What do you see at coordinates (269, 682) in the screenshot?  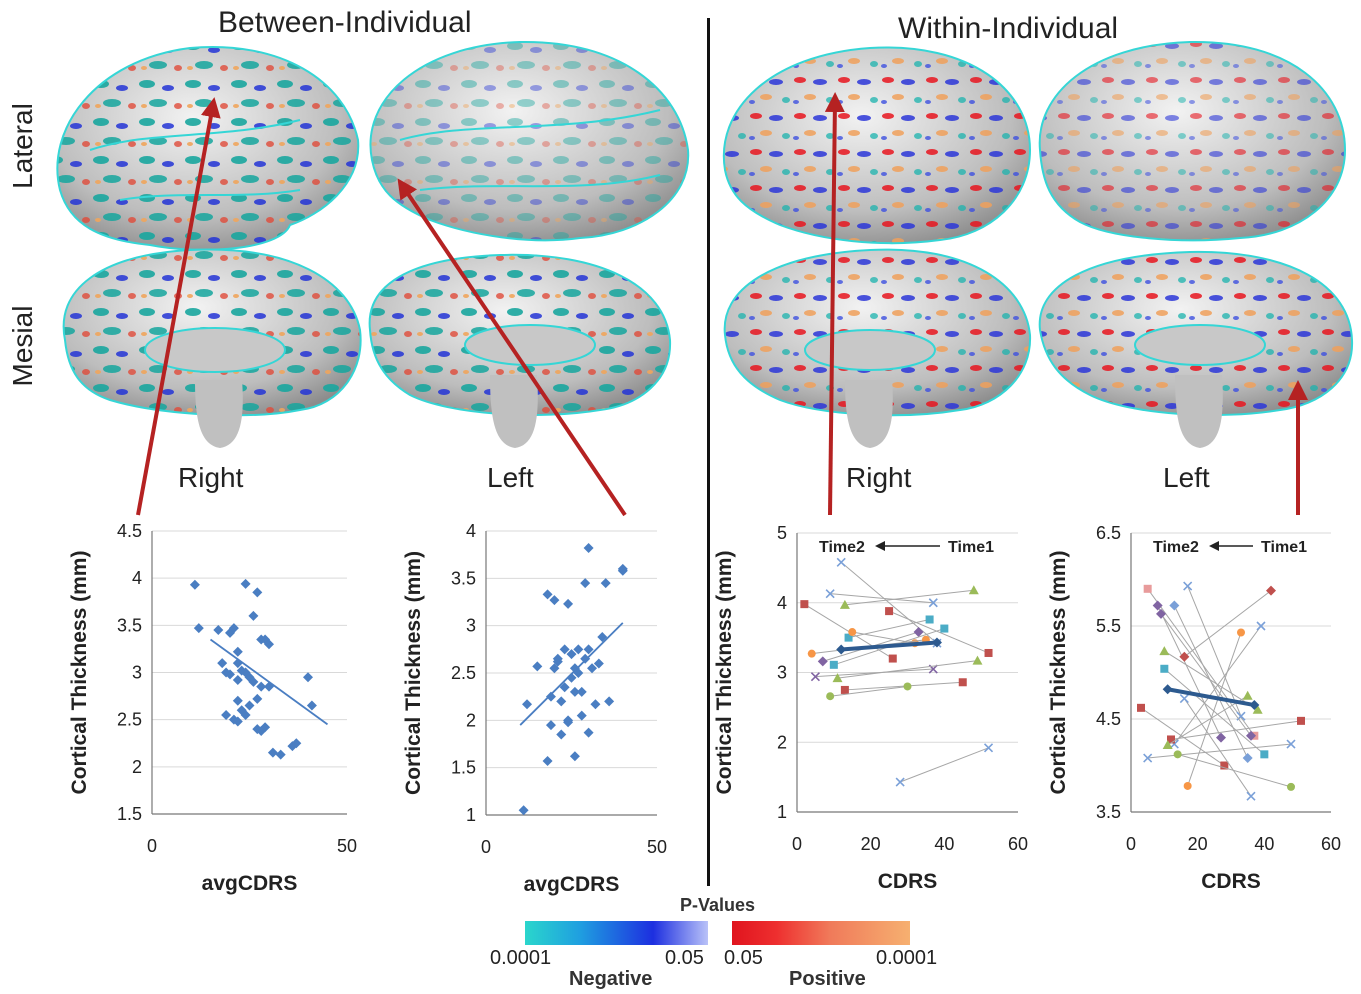 I see `trendline` at bounding box center [269, 682].